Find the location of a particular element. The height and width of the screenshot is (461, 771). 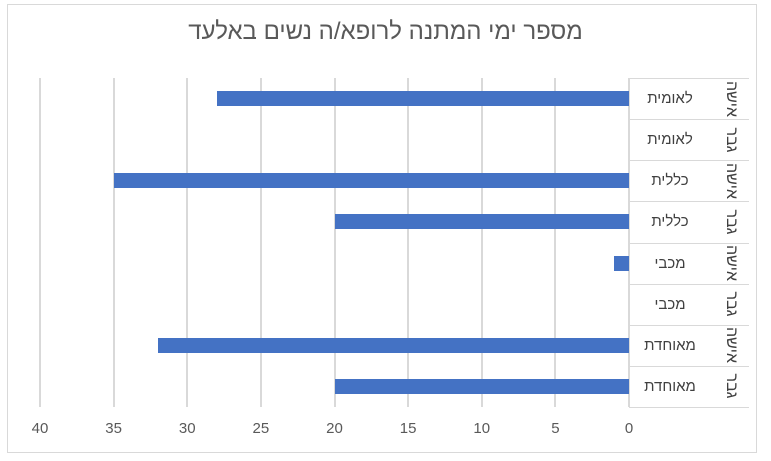

x-tick-label: 25 is located at coordinates (261, 428).